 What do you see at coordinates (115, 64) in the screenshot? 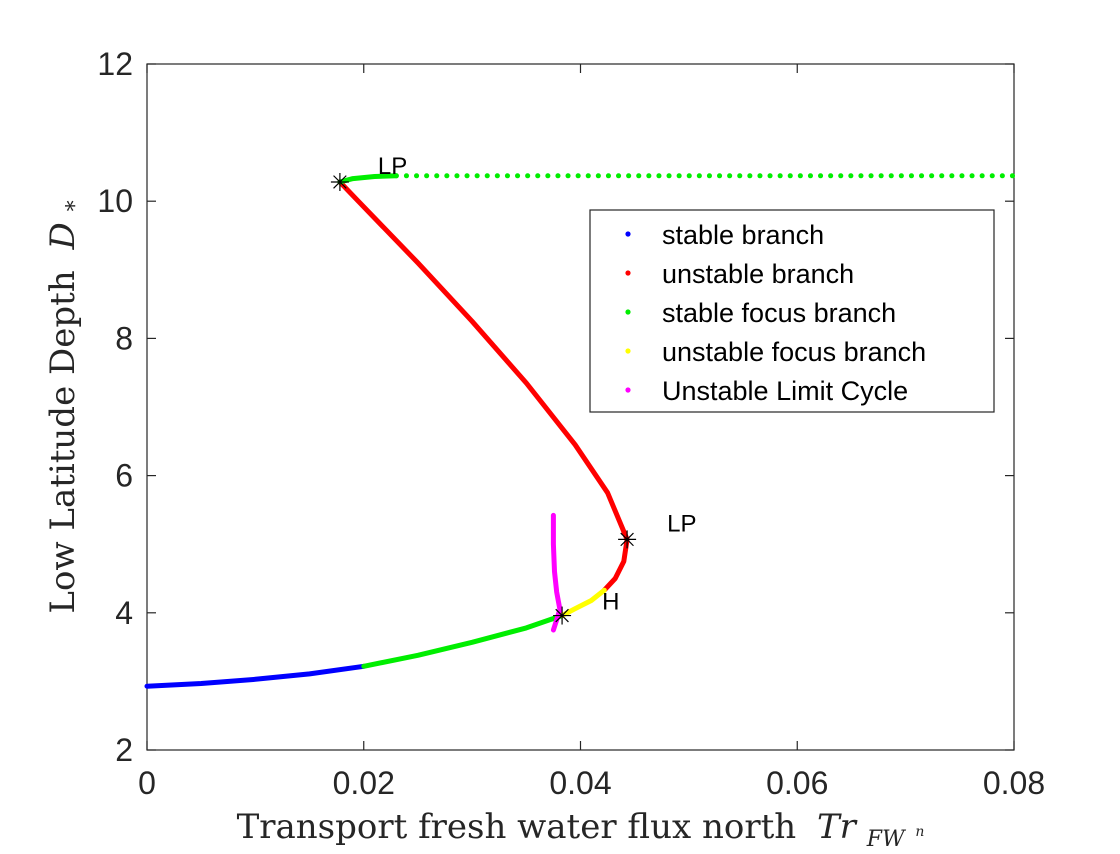
I see `y-tick-label: 12` at bounding box center [115, 64].